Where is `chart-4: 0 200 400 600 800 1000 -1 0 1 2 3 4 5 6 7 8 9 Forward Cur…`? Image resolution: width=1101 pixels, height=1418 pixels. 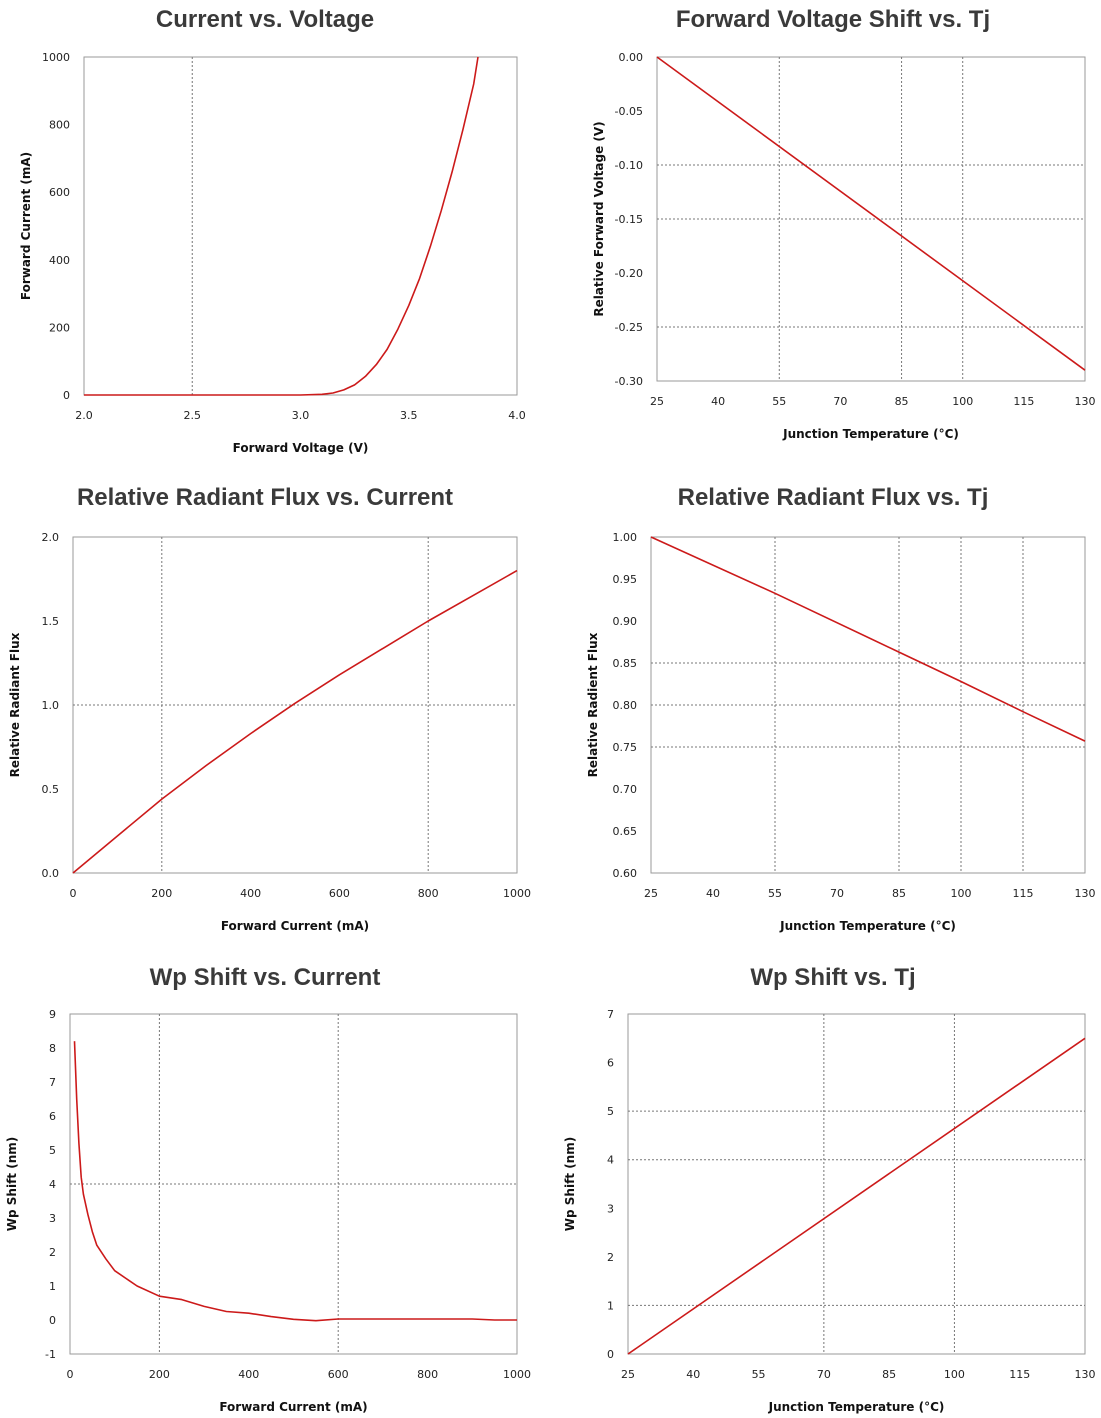 chart-4: 0 200 400 600 800 1000 -1 0 1 2 3 4 5 6 7 8 9 Forward Cur… is located at coordinates (268, 1211).